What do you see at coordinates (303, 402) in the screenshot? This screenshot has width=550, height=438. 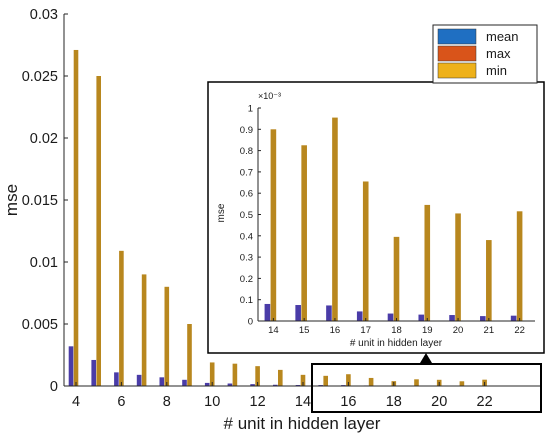 I see `x-tick-label: 14` at bounding box center [303, 402].